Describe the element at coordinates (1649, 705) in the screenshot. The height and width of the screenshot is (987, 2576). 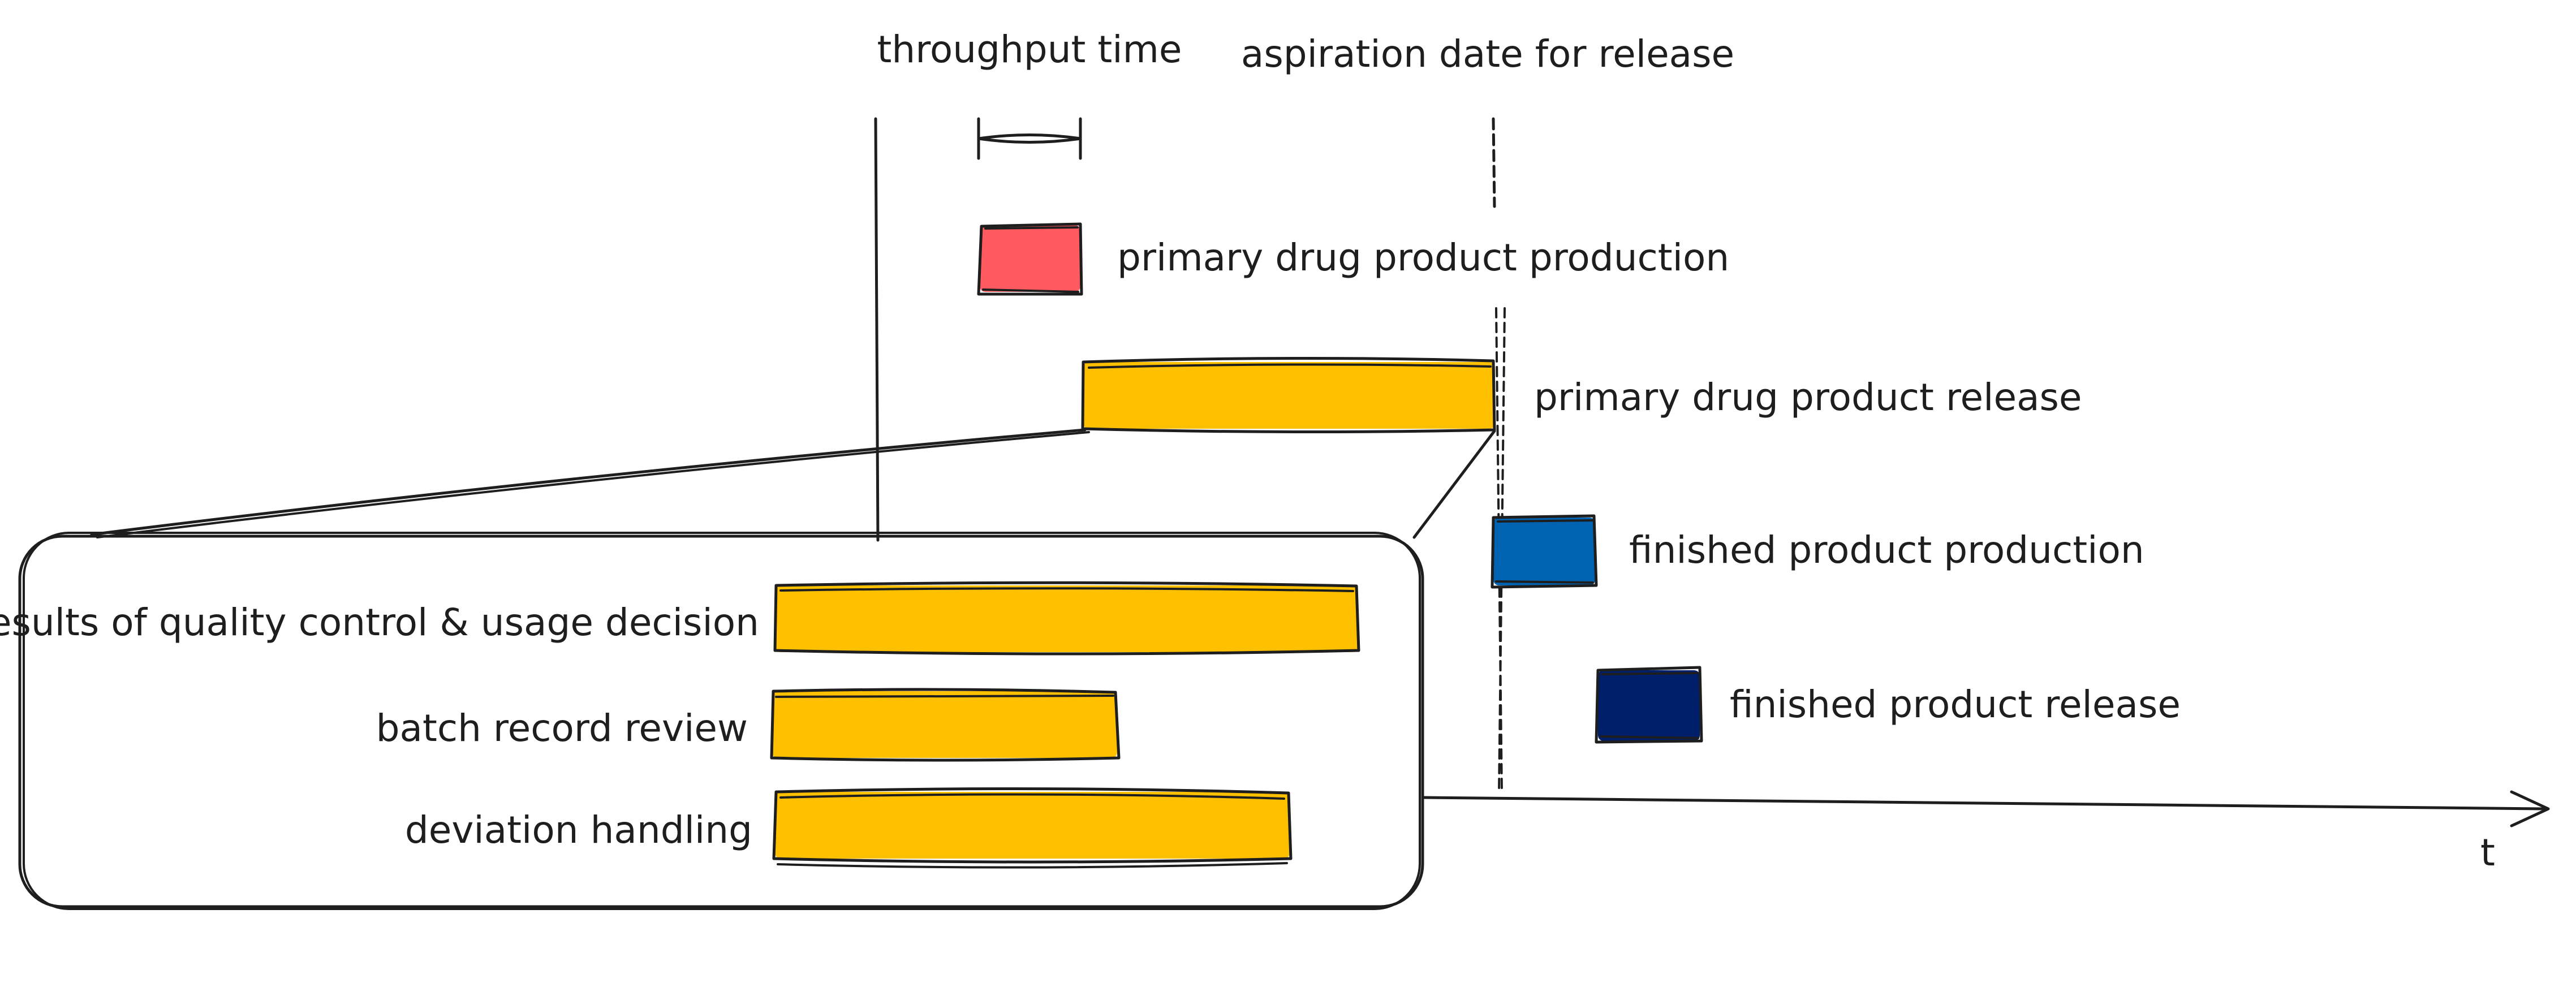
I see `finished-release-bar` at that location.